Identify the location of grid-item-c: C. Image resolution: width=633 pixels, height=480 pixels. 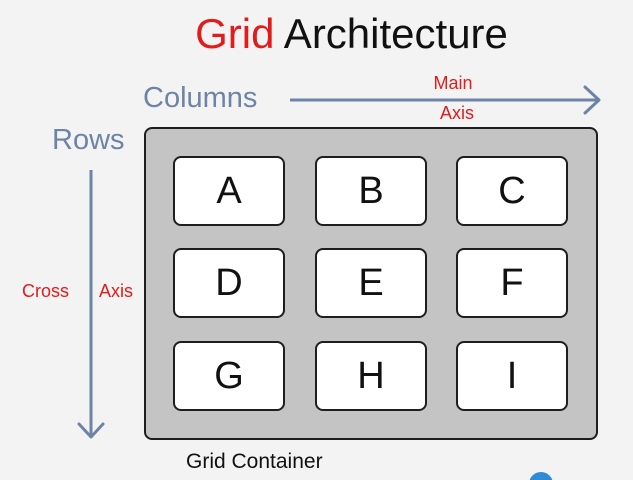
(512, 191).